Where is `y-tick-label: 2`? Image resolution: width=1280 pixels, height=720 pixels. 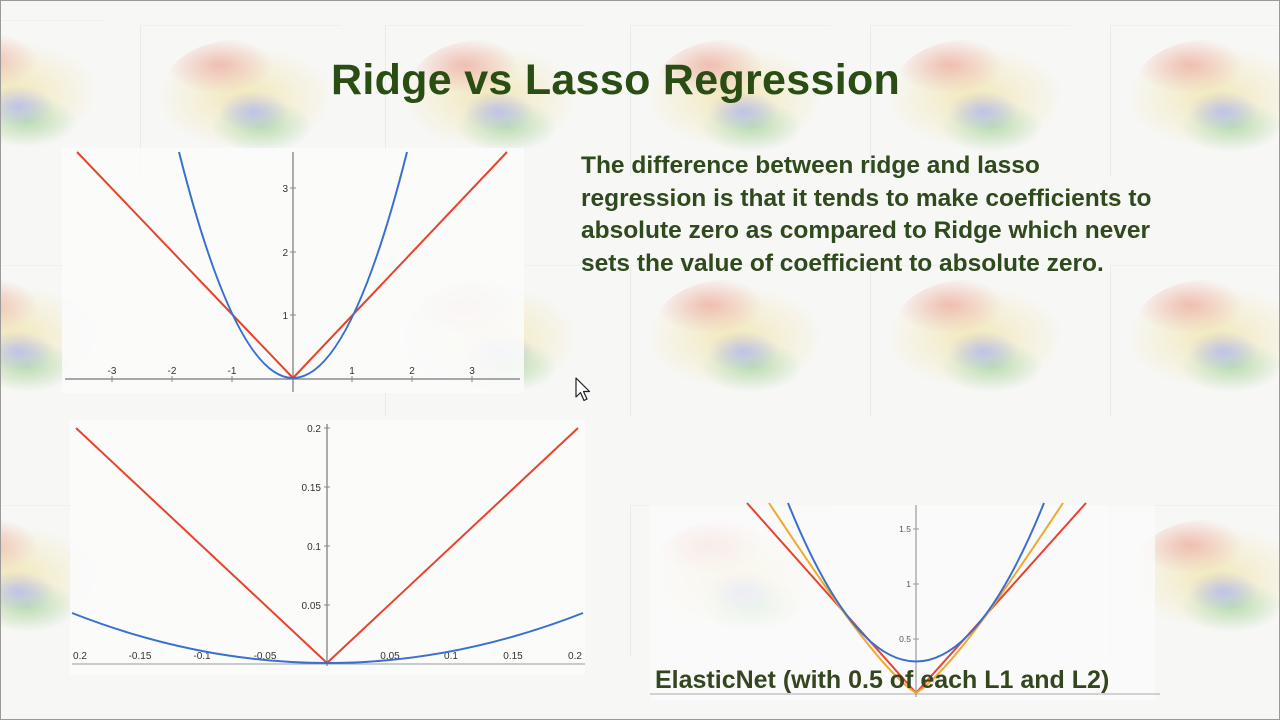
y-tick-label: 2 is located at coordinates (285, 253).